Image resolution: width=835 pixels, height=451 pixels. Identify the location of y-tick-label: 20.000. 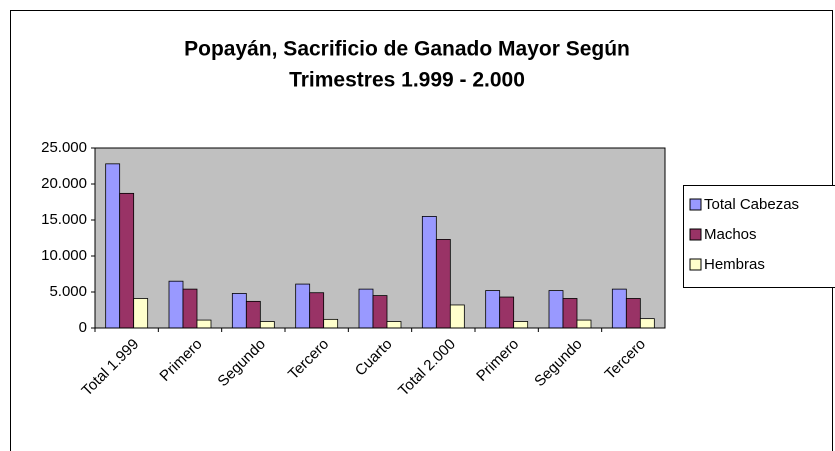
(64, 183).